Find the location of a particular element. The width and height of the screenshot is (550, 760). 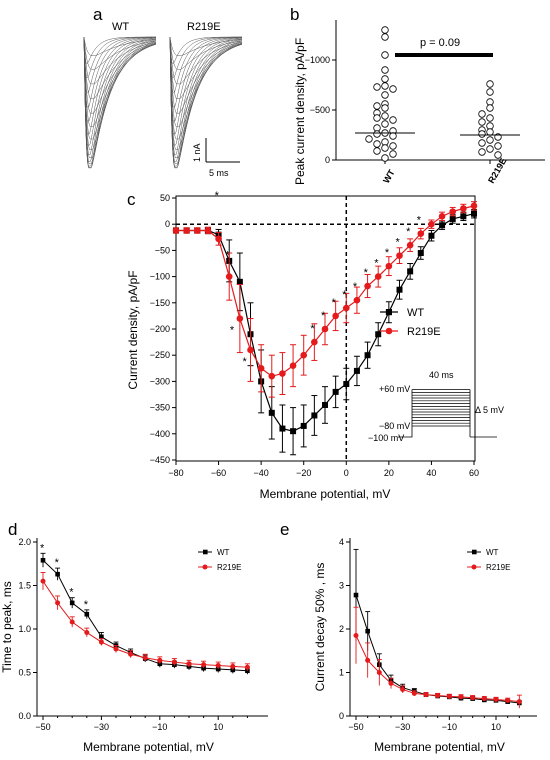

x-tick-label: WT is located at coordinates (389, 176).